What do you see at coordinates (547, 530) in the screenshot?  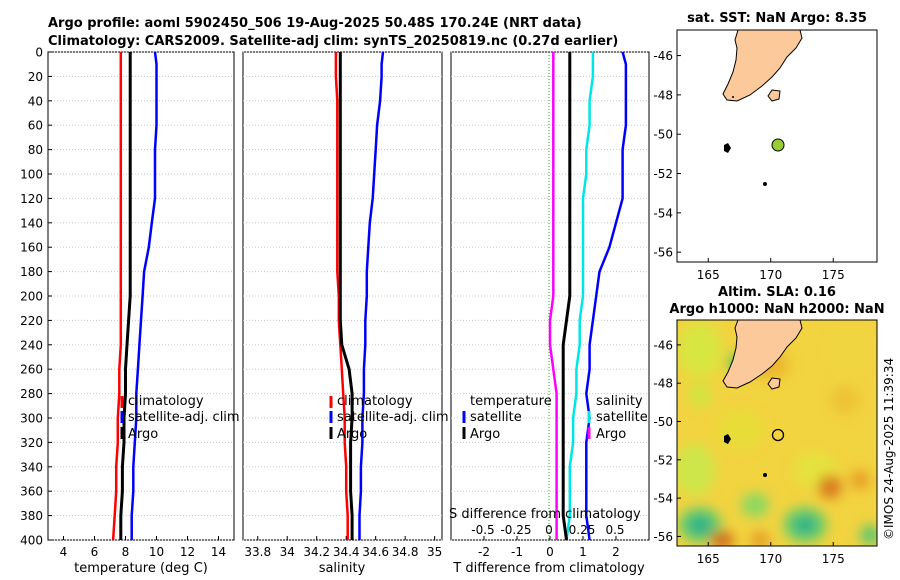 I see `s-difference-ticks: -0.5 -0.25 0 0.25 0.5` at bounding box center [547, 530].